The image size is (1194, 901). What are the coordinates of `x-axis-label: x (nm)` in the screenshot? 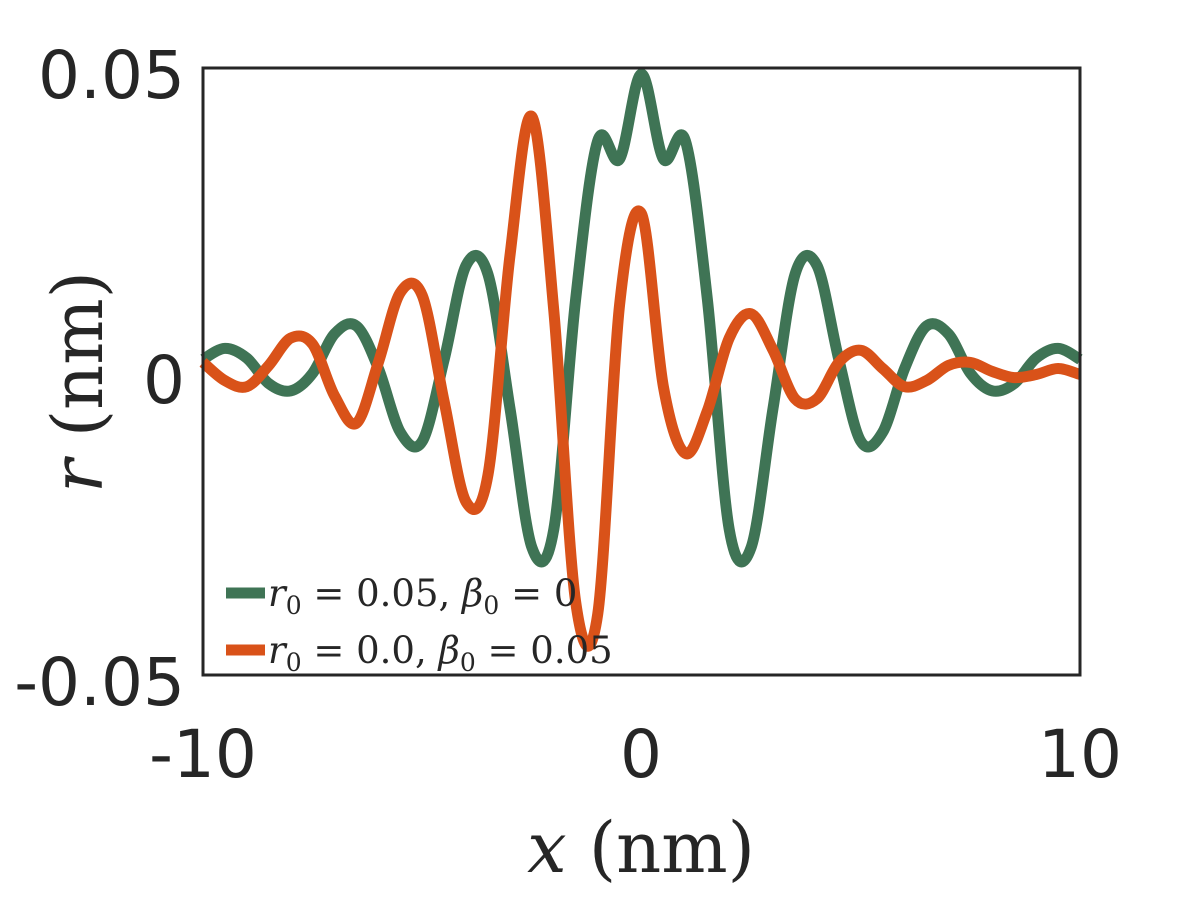 It's located at (641, 848).